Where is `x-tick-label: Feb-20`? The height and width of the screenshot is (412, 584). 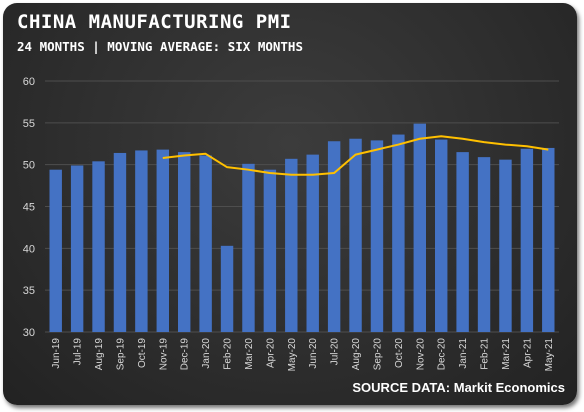 x-tick-label: Feb-20 is located at coordinates (228, 354).